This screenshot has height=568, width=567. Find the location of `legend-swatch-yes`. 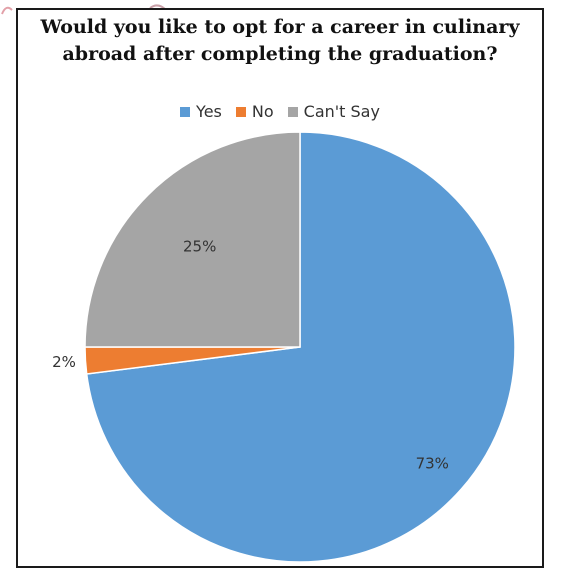

legend-swatch-yes is located at coordinates (185, 111).